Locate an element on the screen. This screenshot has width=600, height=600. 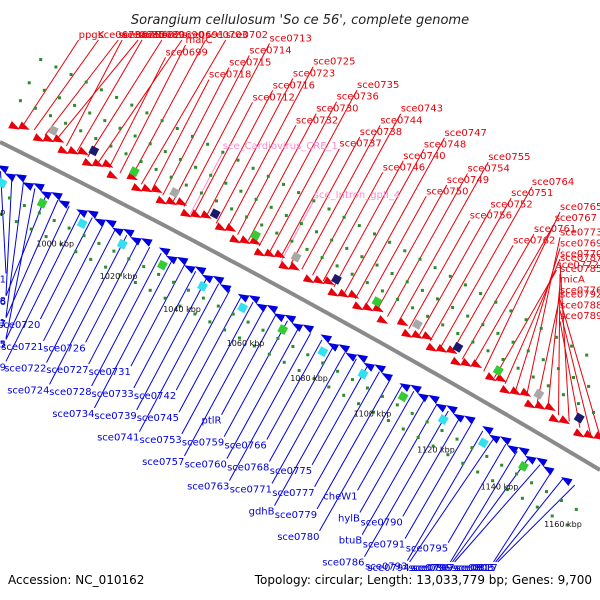
reverse-gene-label: sce0815 is located at coordinates (474, 568).